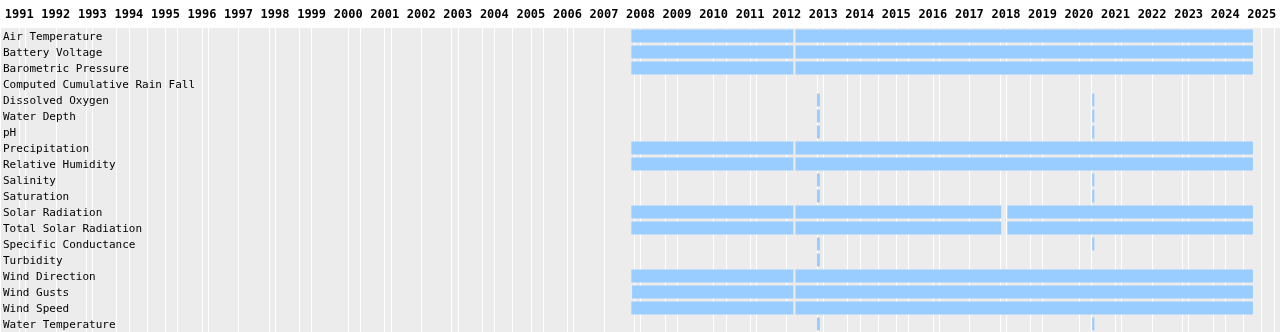  What do you see at coordinates (39, 116) in the screenshot?
I see `y-tick-label: Water Depth` at bounding box center [39, 116].